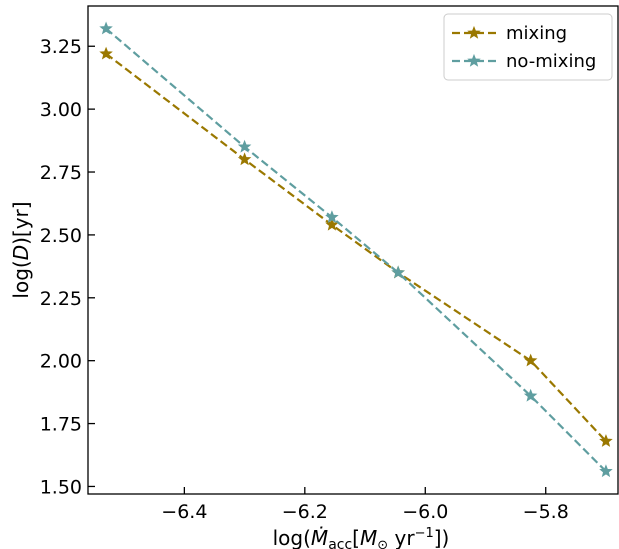 This screenshot has width=619, height=549. What do you see at coordinates (305, 512) in the screenshot?
I see `x-tick-label: −6.2` at bounding box center [305, 512].